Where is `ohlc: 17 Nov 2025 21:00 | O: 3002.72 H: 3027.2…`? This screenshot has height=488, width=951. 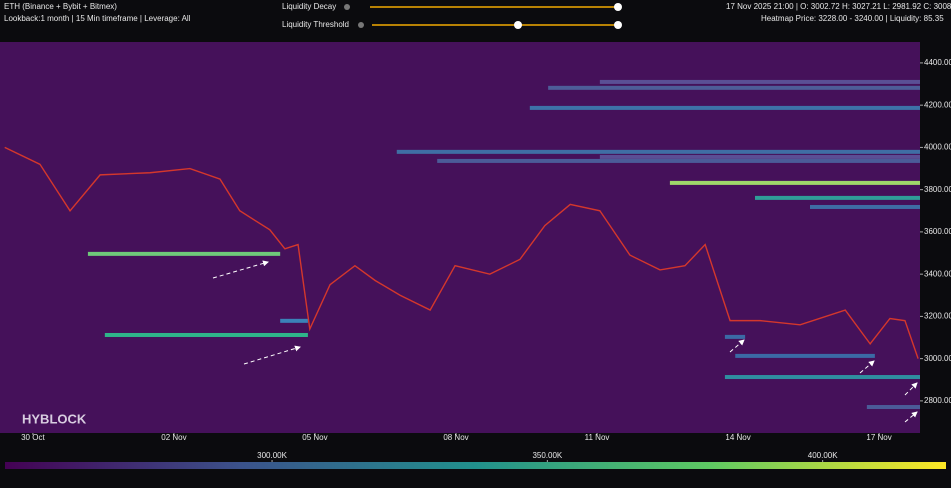 ohlc: 17 Nov 2025 21:00 | O: 3002.72 H: 3027.2… is located at coordinates (838, 6).